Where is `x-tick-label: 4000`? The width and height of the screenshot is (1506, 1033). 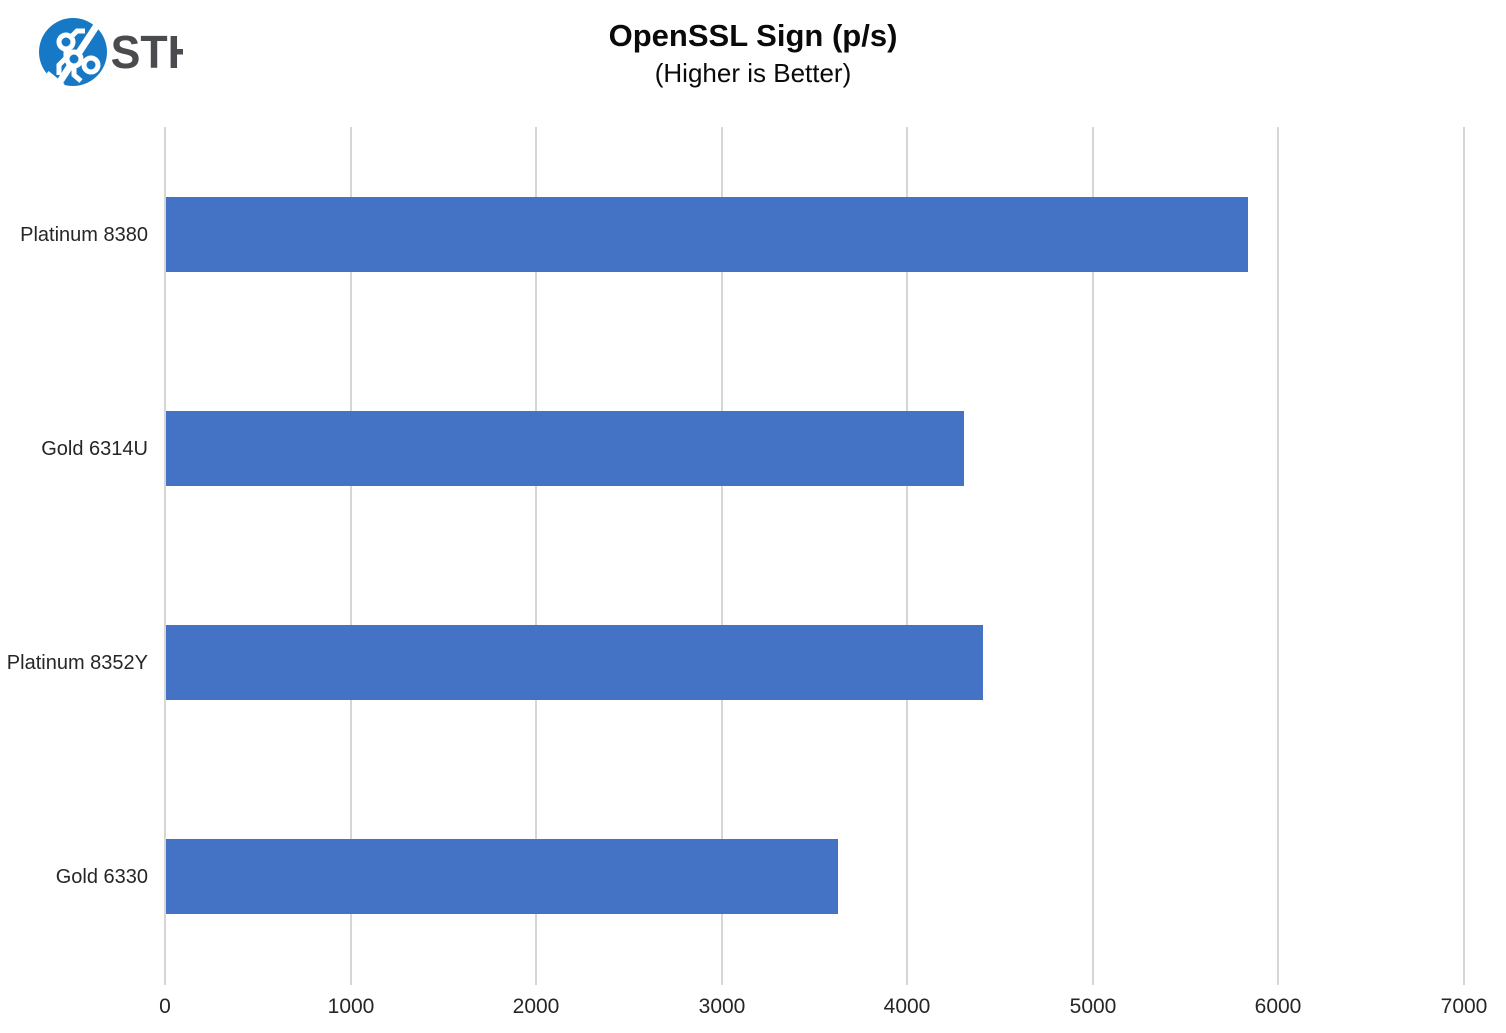
x-tick-label: 4000 is located at coordinates (907, 1006).